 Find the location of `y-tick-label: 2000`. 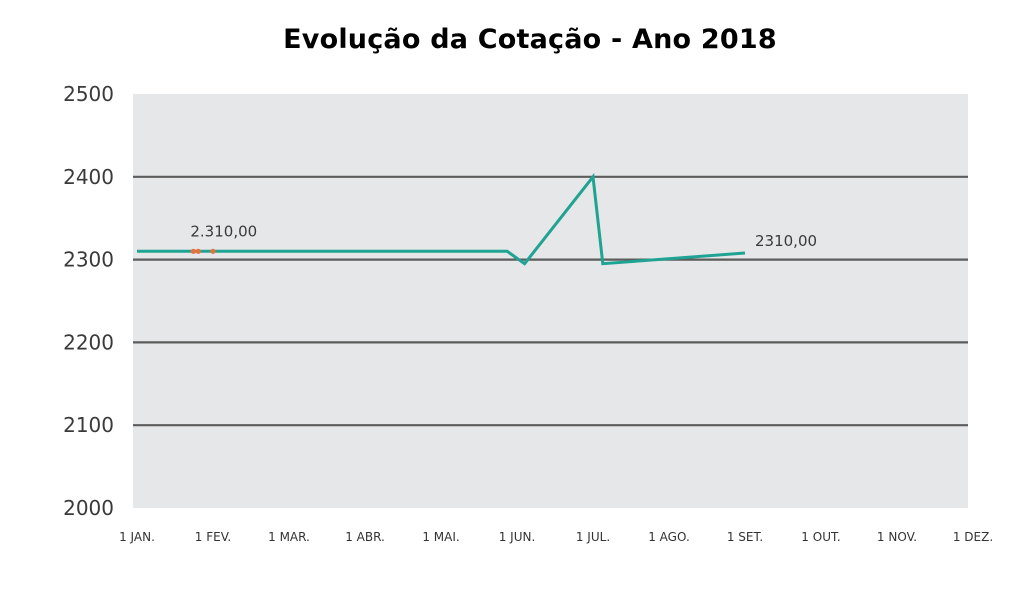

y-tick-label: 2000 is located at coordinates (88, 508).